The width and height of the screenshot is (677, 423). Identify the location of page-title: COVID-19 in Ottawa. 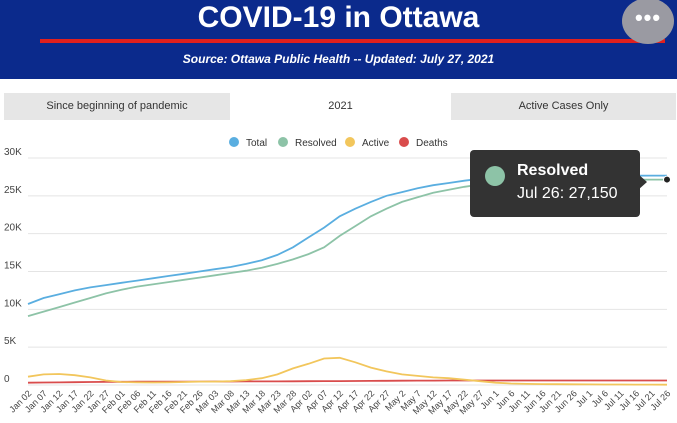
(338, 17).